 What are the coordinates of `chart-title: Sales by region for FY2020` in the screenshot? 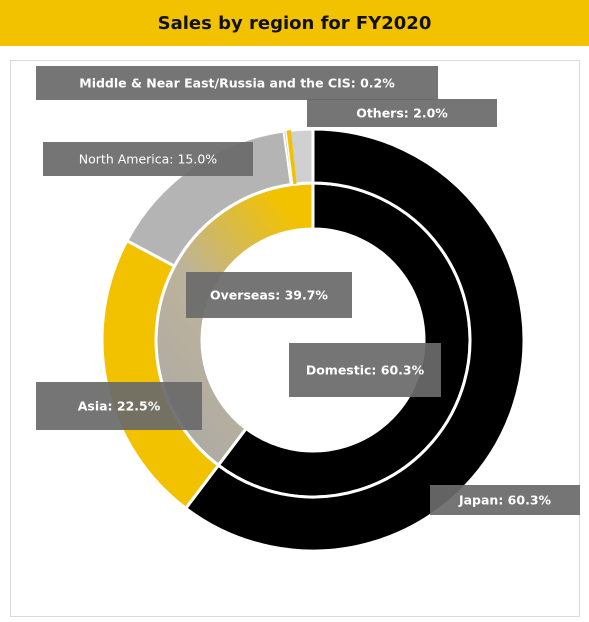 It's located at (294, 23).